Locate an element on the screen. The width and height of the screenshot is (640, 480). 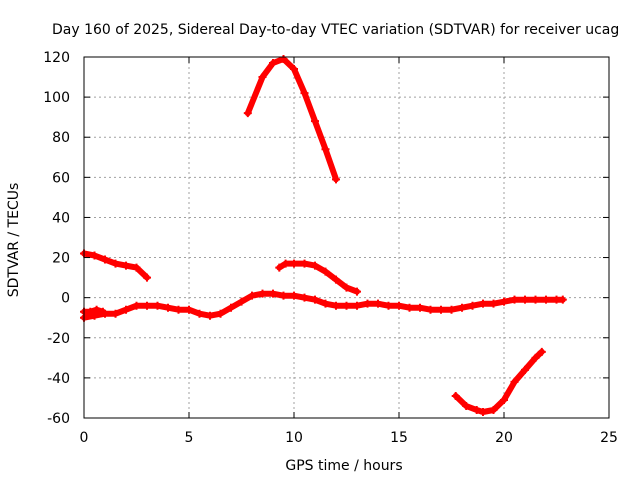
series-arc-mid-positive is located at coordinates (318, 277).